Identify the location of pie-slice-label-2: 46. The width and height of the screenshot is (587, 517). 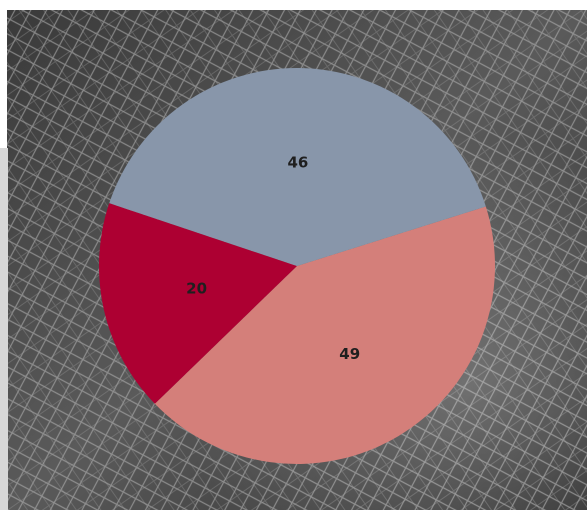
(297, 163).